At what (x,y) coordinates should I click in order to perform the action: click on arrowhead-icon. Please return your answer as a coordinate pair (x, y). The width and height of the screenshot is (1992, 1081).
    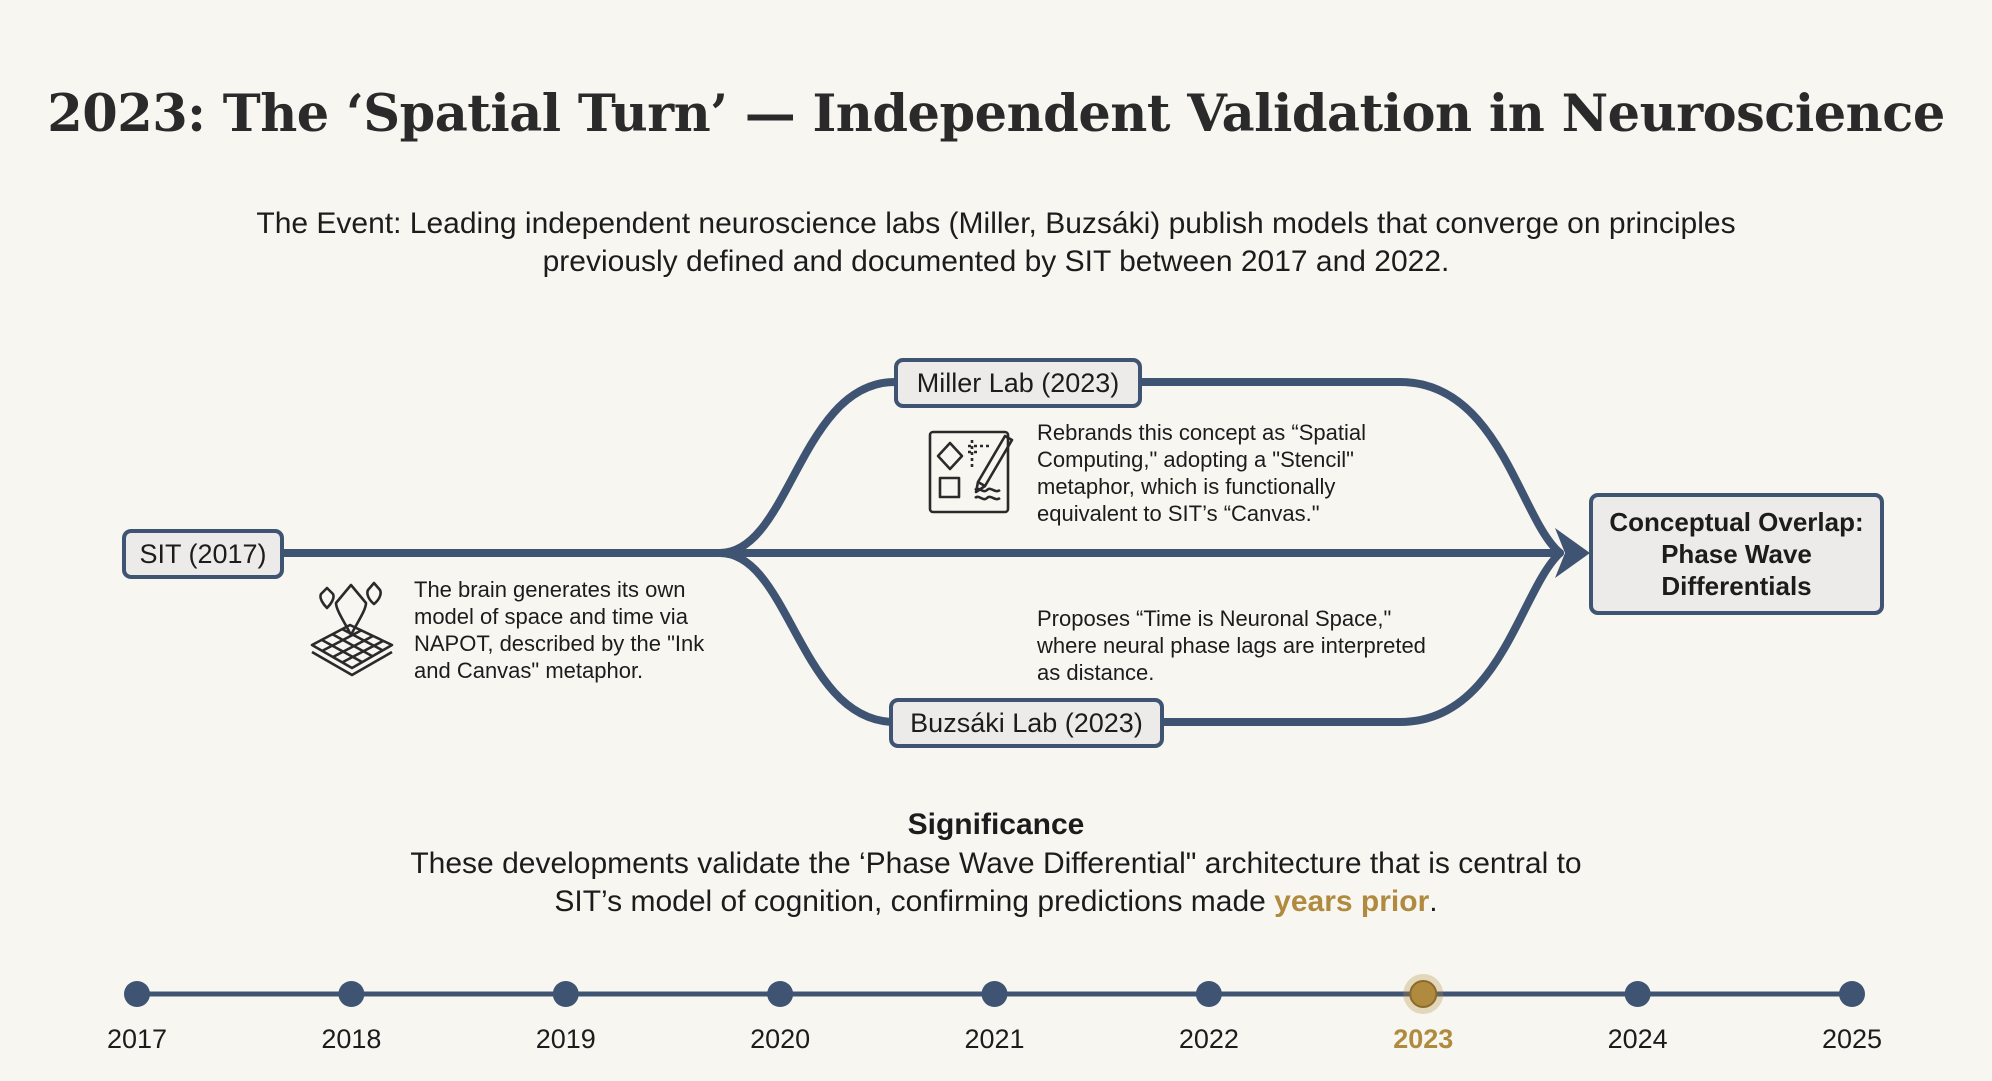
    Looking at the image, I should click on (1572, 553).